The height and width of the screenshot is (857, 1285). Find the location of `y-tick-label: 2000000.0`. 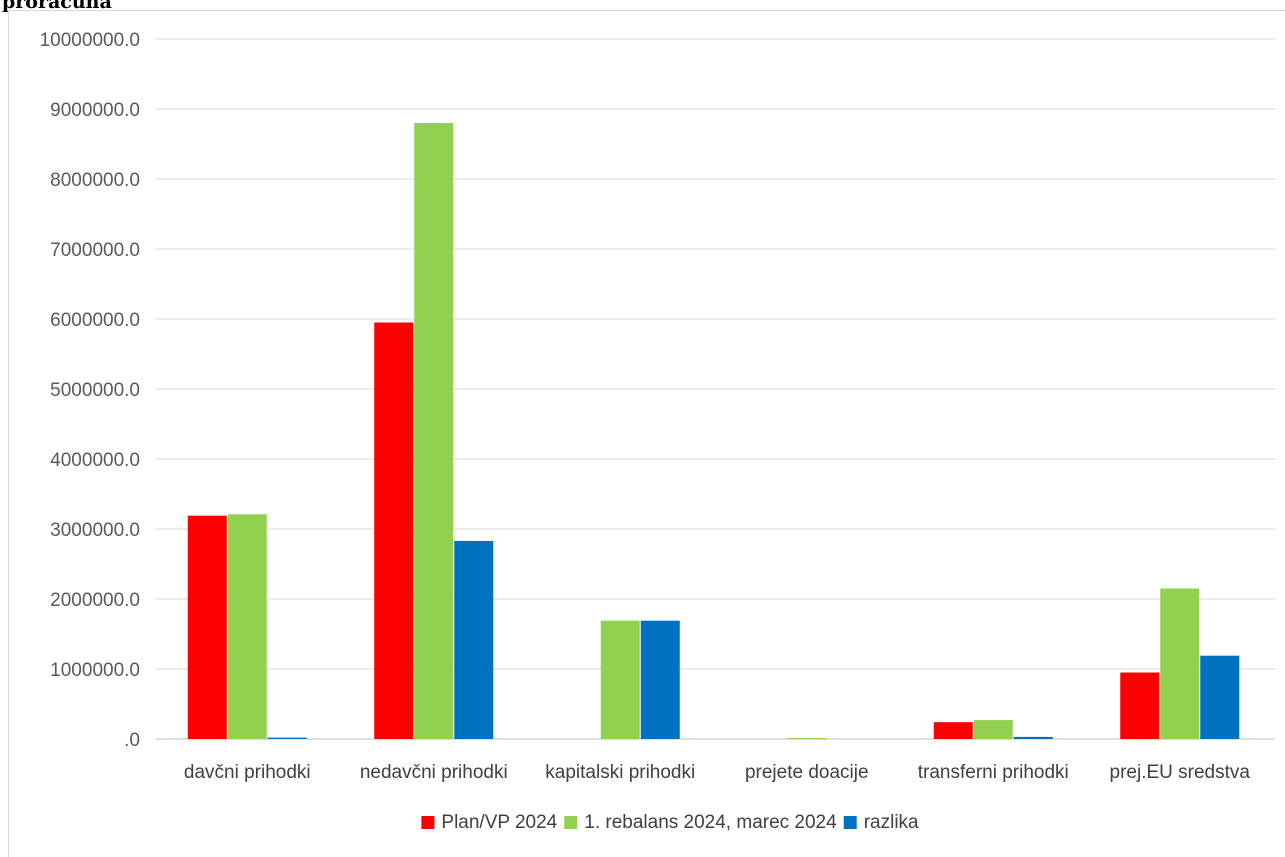

y-tick-label: 2000000.0 is located at coordinates (95, 600).